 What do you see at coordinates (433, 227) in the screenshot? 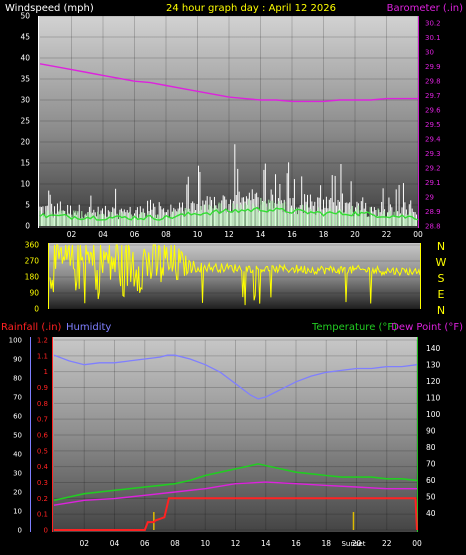
I see `barometer-tick-label: 28.8` at bounding box center [433, 227].